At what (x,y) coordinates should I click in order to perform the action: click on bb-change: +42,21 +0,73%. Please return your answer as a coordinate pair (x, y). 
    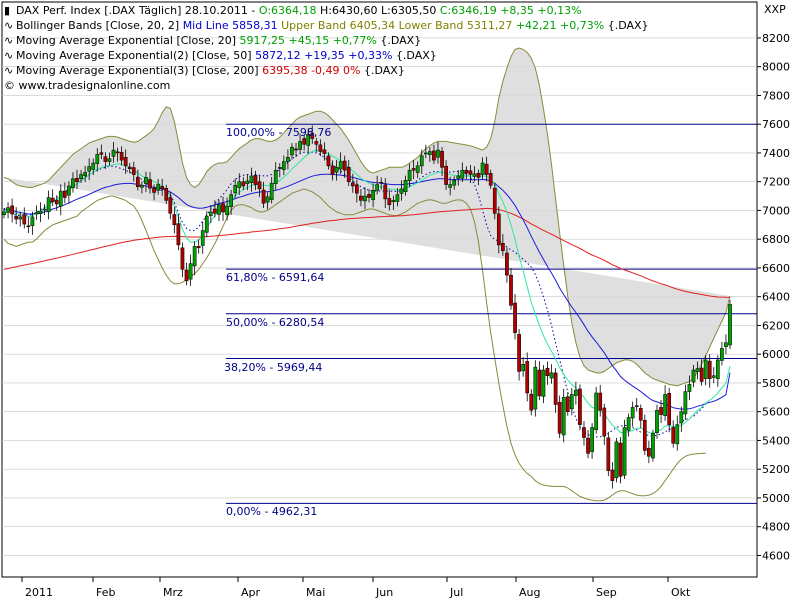
    Looking at the image, I should click on (560, 25).